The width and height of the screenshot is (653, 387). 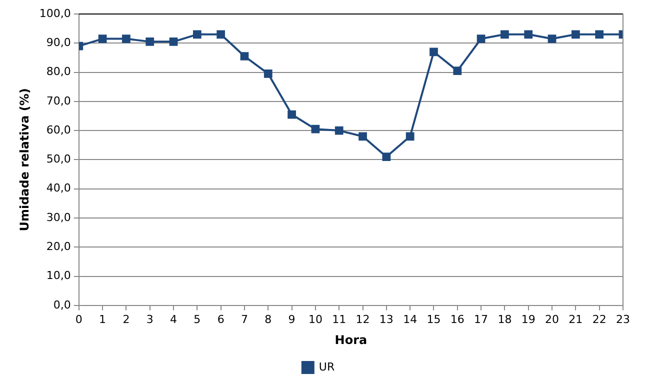 What do you see at coordinates (457, 319) in the screenshot?
I see `x-tick-label: 16` at bounding box center [457, 319].